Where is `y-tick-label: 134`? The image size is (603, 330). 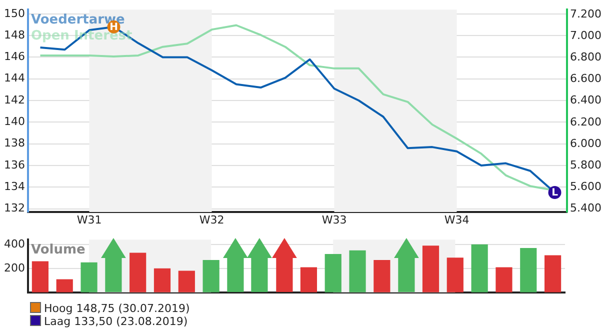 y-tick-label: 134 is located at coordinates (14, 186).